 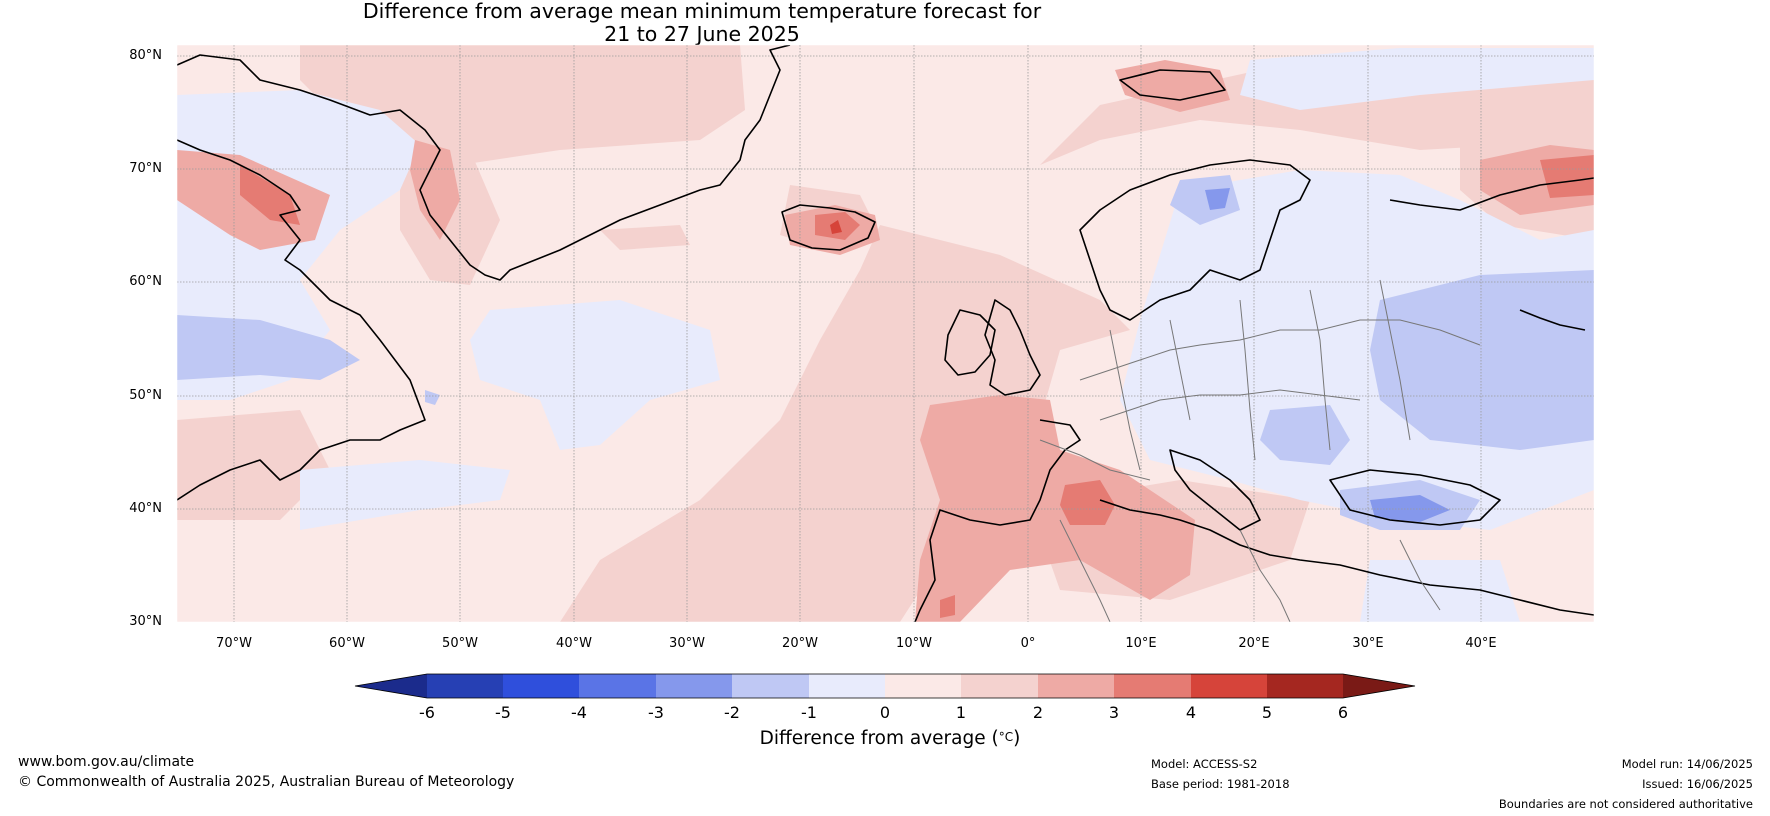 What do you see at coordinates (1368, 643) in the screenshot?
I see `lon-label-30e: 30°E` at bounding box center [1368, 643].